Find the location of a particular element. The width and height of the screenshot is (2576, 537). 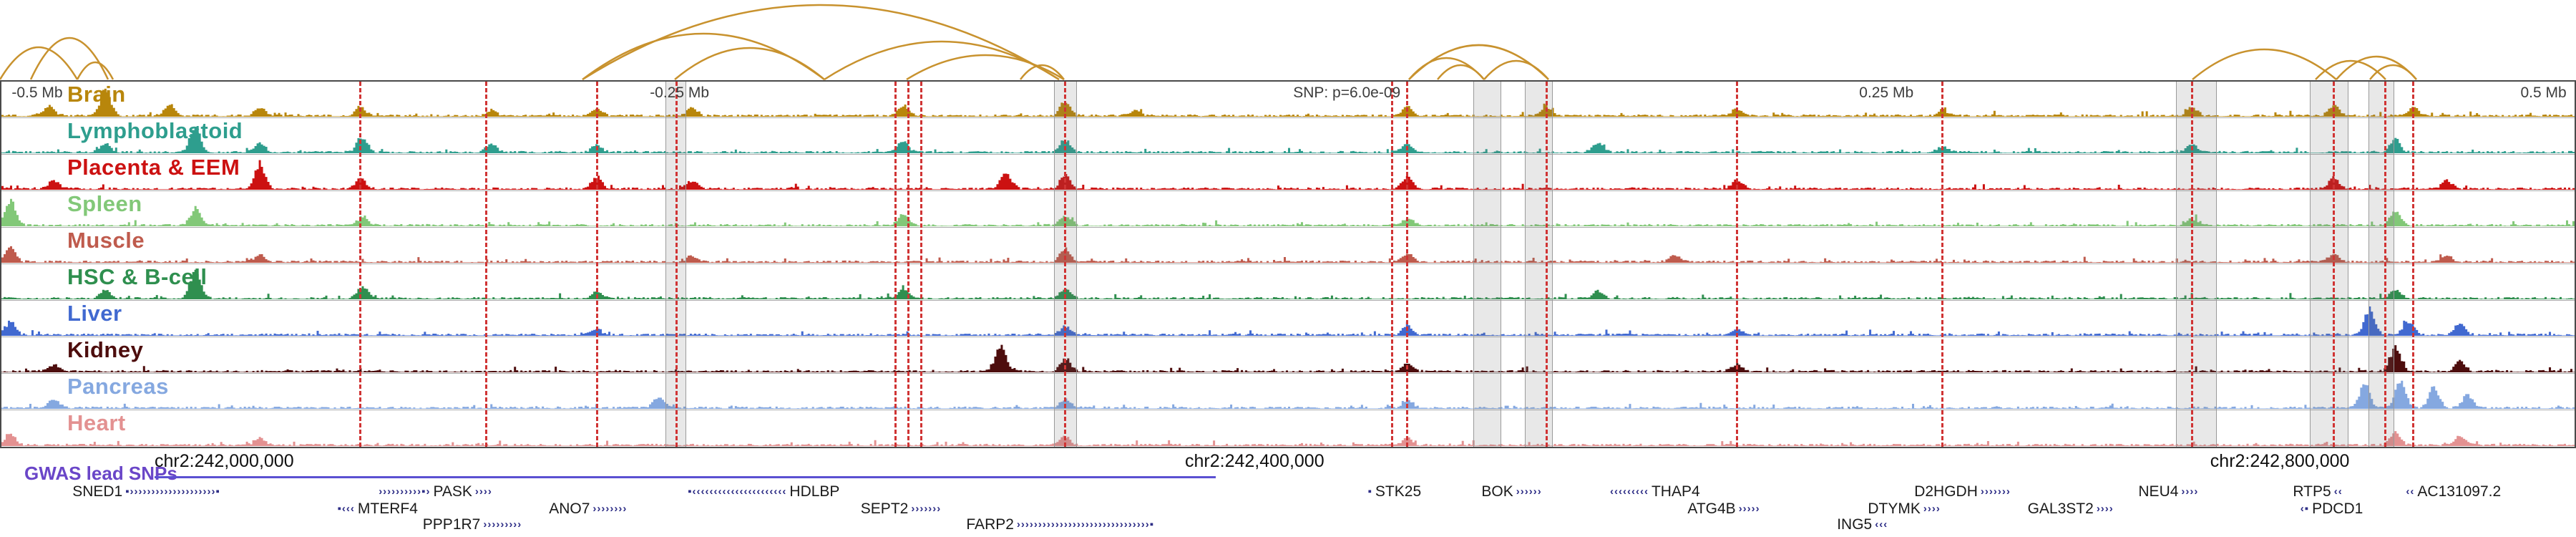

gene-exon-arrows: ›››››››››››››››››››››››››››››››▪ is located at coordinates (1085, 524).